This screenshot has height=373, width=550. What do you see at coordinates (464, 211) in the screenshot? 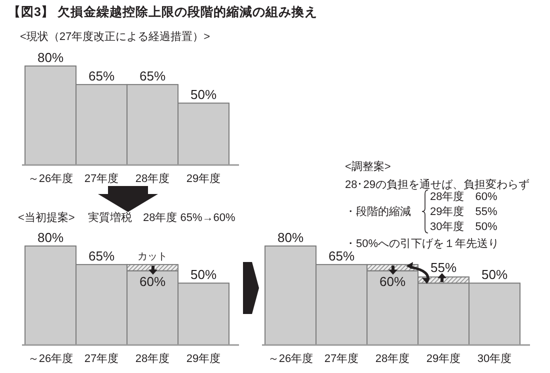
I see `text: 29年度 55%` at bounding box center [464, 211].